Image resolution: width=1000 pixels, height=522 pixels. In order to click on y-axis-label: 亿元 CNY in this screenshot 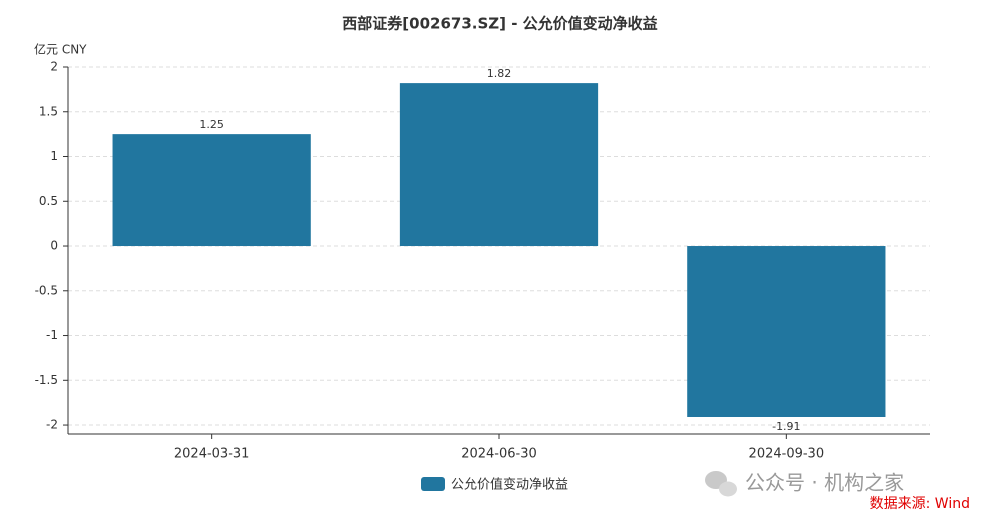, I will do `click(60, 49)`.